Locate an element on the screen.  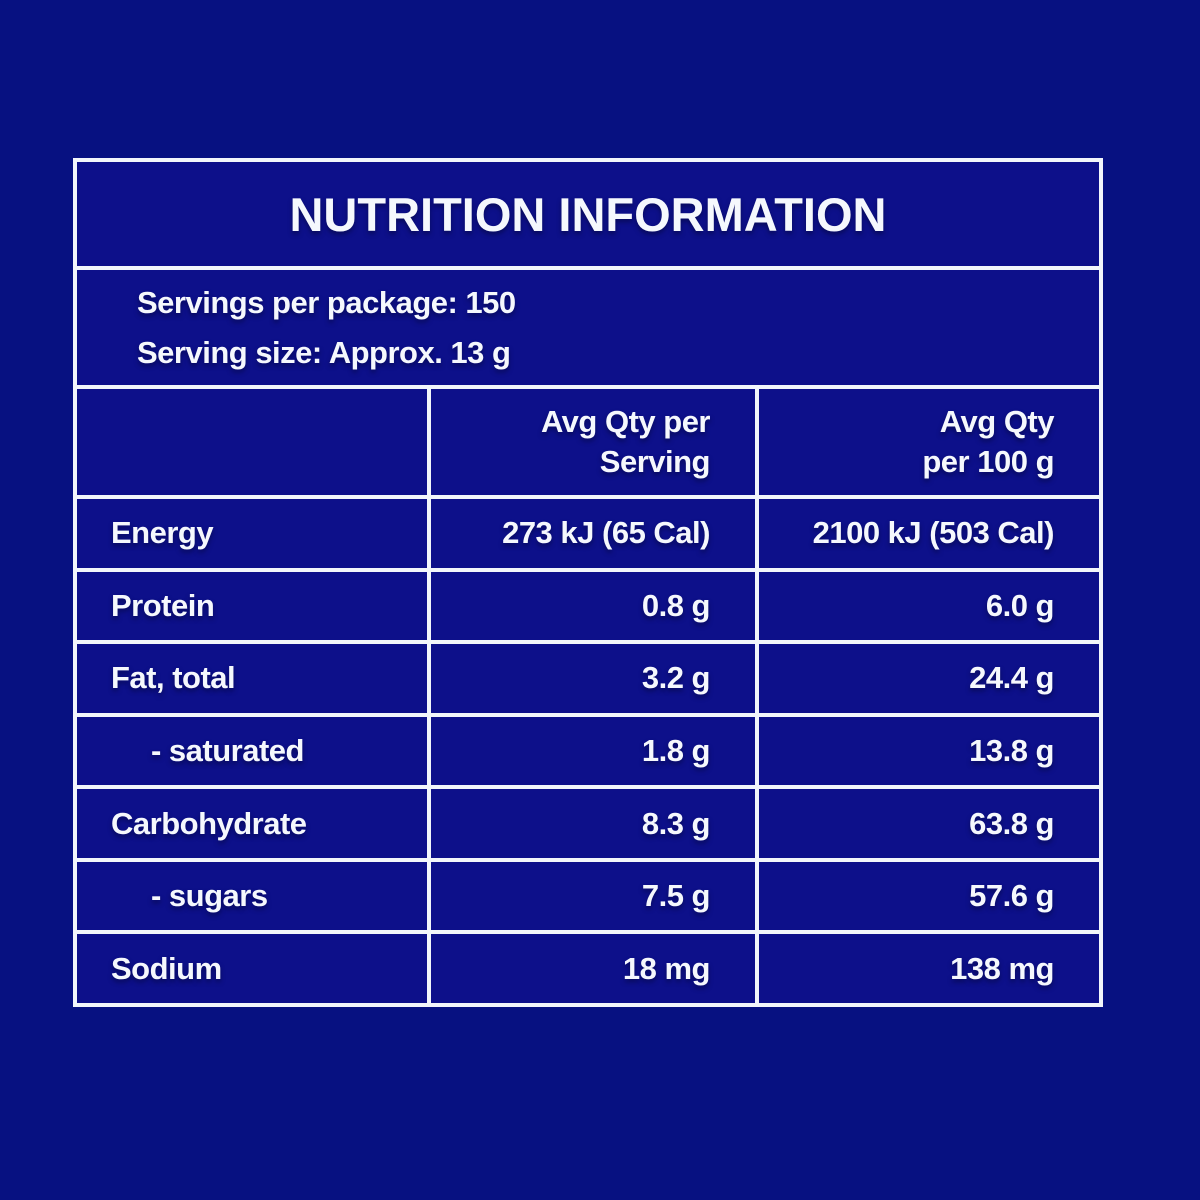
header-per-100g-line1: Avg Qty is located at coordinates (997, 421).